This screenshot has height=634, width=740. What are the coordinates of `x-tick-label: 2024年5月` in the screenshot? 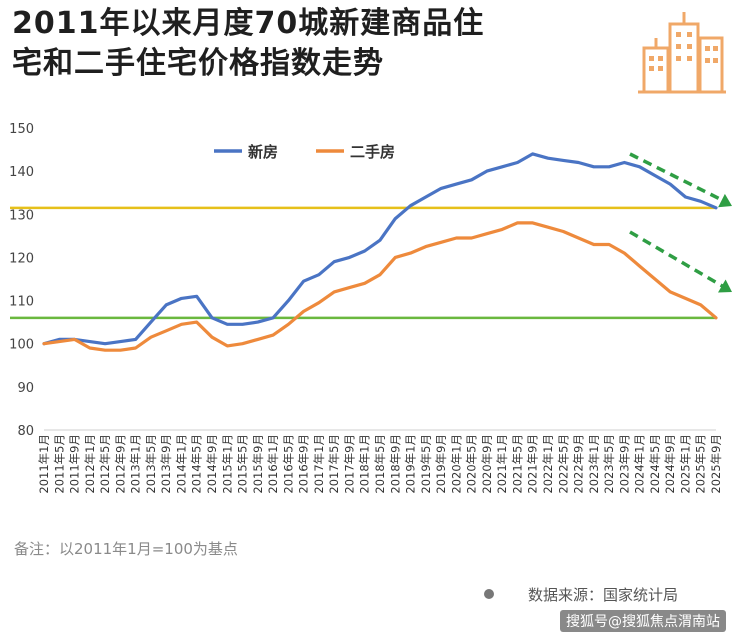 It's located at (655, 464).